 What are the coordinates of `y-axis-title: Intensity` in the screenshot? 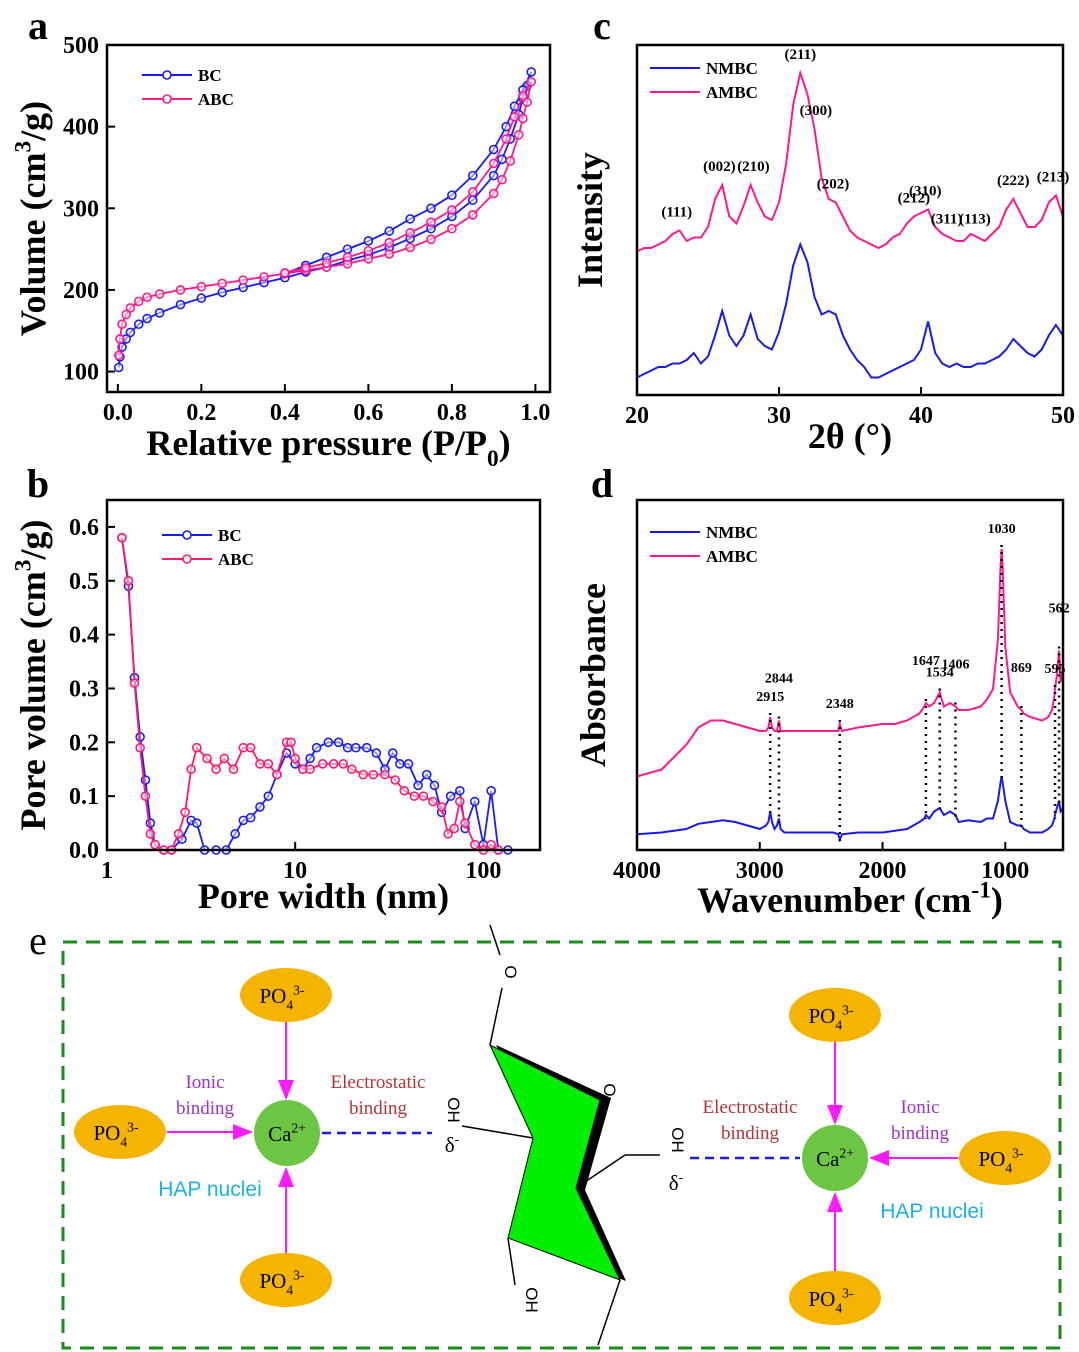 It's located at (590, 220).